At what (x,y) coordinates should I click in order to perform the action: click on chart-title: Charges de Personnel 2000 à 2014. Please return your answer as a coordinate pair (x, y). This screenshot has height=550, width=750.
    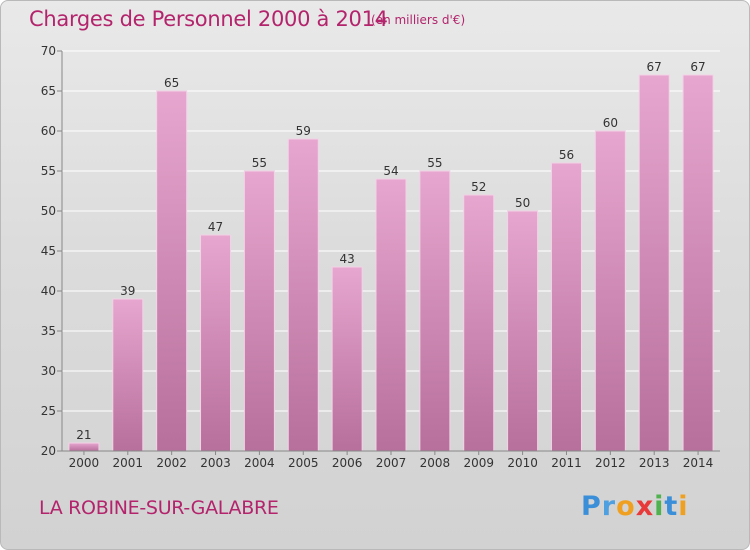
    Looking at the image, I should click on (208, 19).